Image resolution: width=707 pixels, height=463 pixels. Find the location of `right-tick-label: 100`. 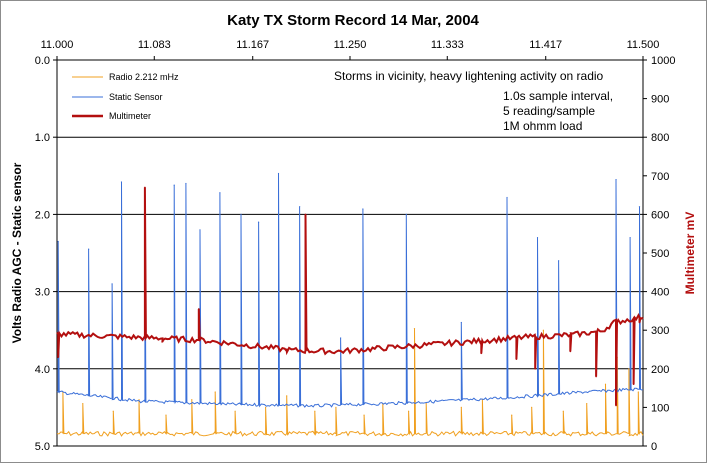

right-tick-label: 100 is located at coordinates (660, 408).